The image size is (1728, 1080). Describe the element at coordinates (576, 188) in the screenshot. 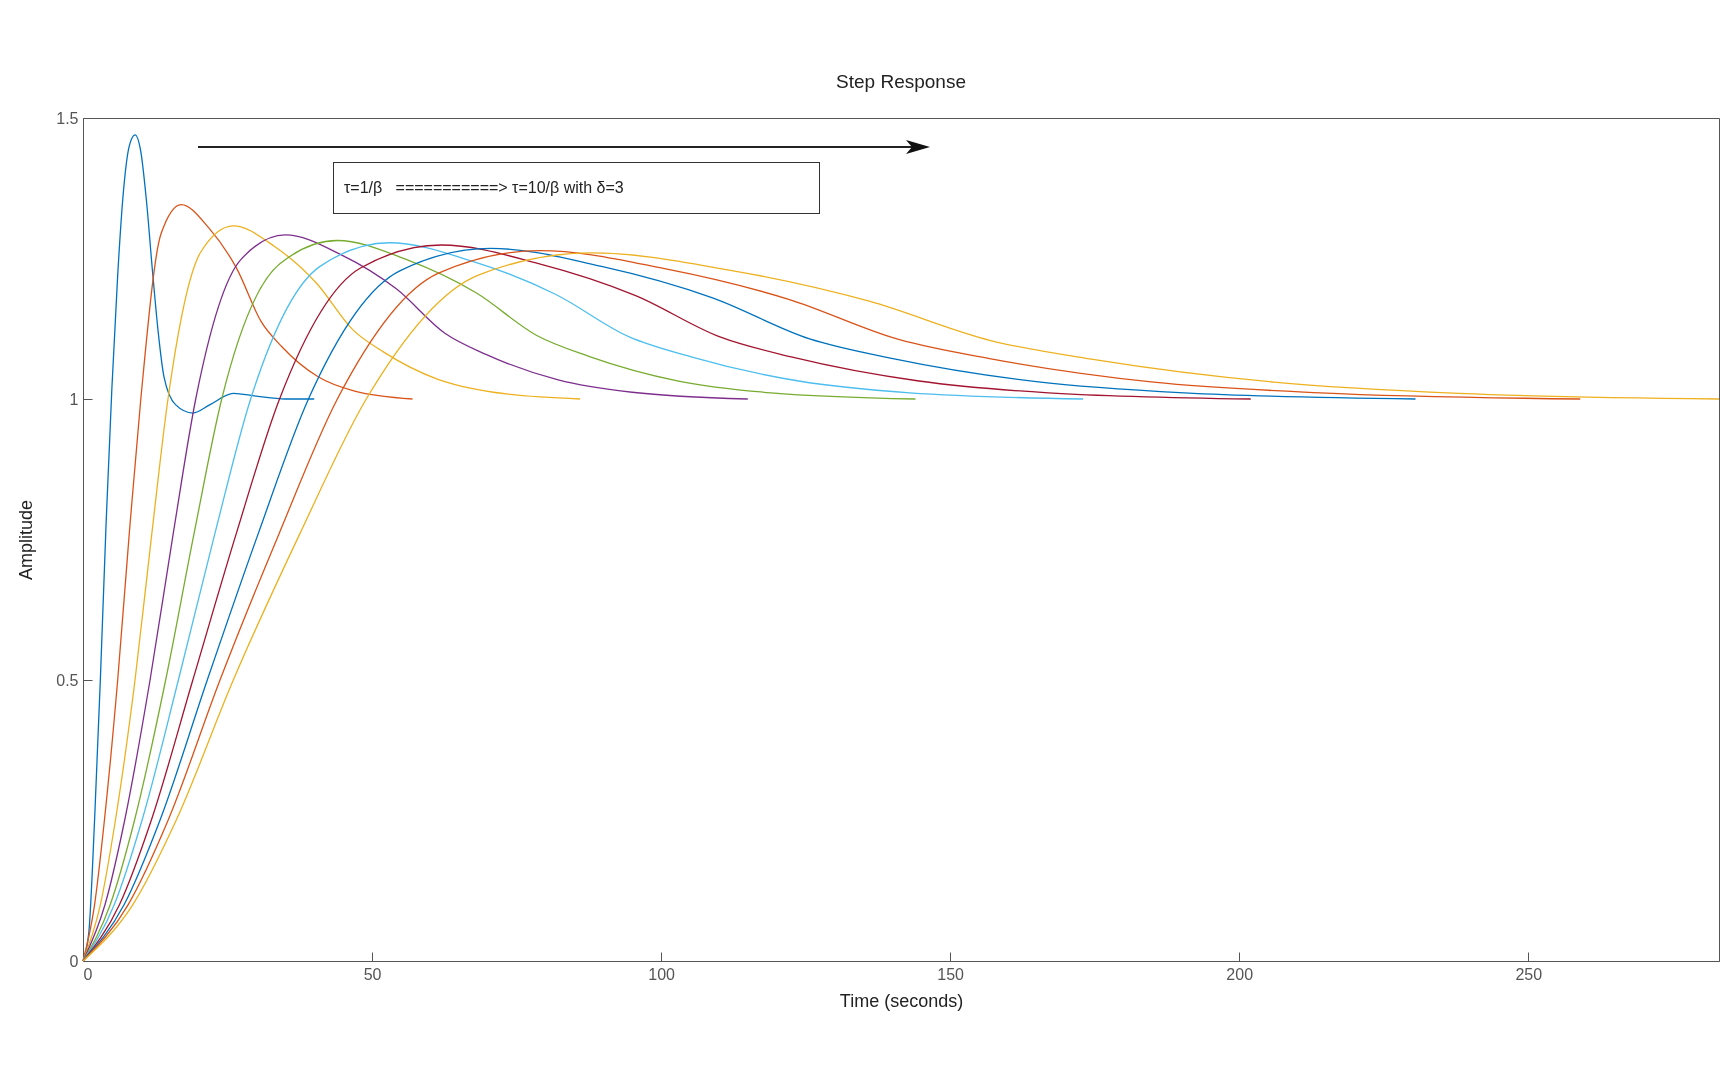

I see `note-box: τ=1/β ===========> τ=10/β with δ=3` at that location.